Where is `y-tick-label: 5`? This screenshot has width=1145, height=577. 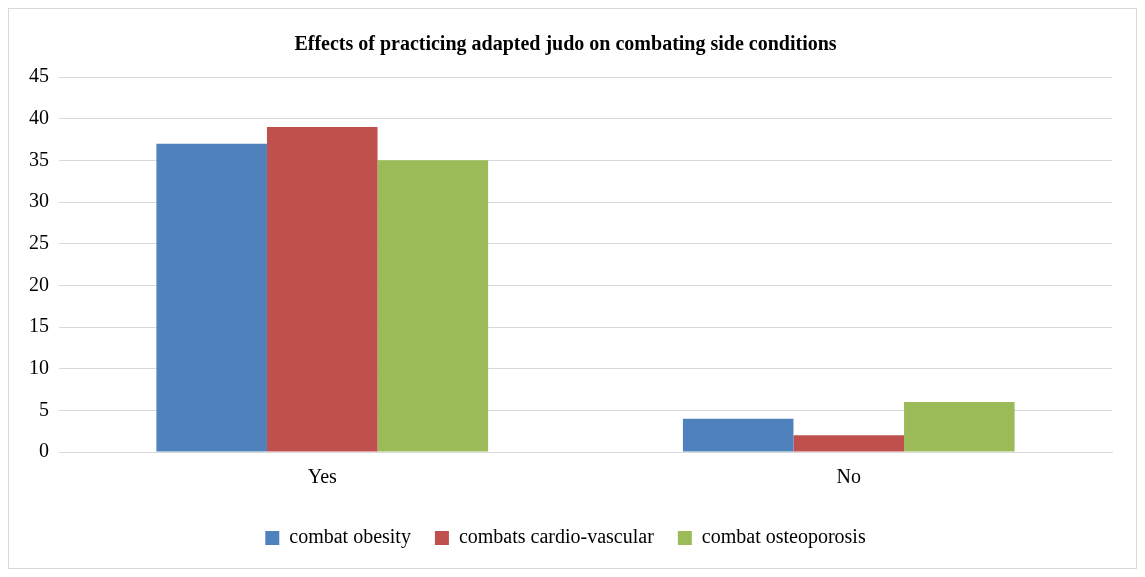 y-tick-label: 5 is located at coordinates (44, 408).